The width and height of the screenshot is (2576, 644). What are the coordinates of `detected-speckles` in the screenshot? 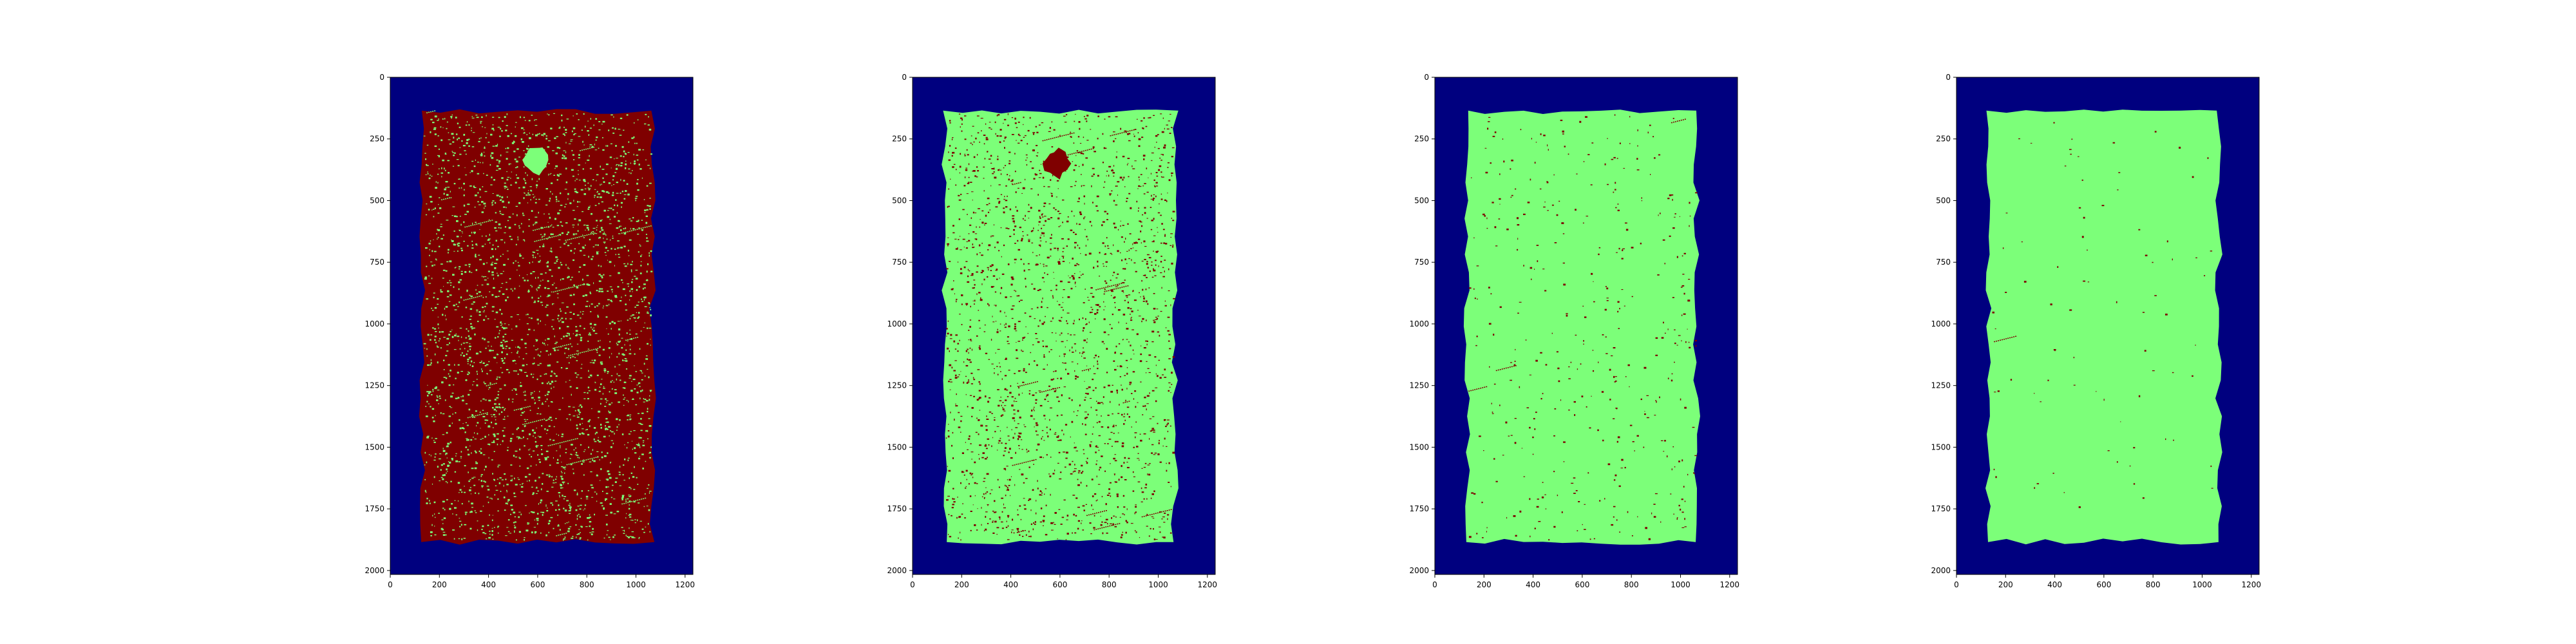 It's located at (538, 326).